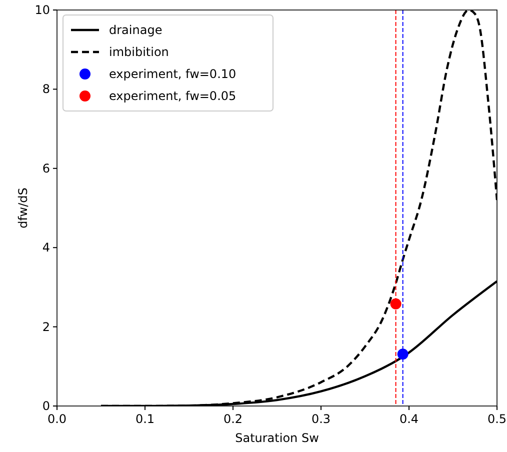 This screenshot has height=452, width=507. What do you see at coordinates (135, 30) in the screenshot?
I see `legend-label: drainage` at bounding box center [135, 30].